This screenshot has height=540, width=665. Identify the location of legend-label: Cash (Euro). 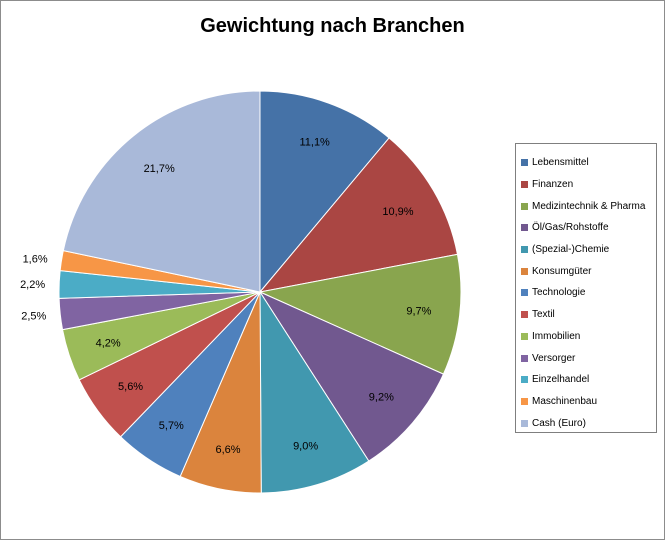
(559, 423).